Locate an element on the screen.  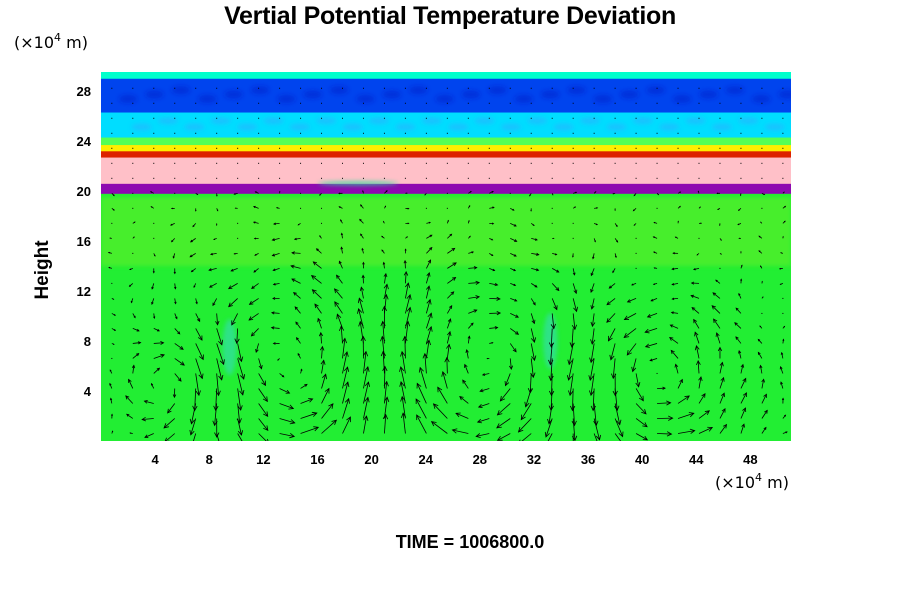
x-tick-label: 32 is located at coordinates (534, 459).